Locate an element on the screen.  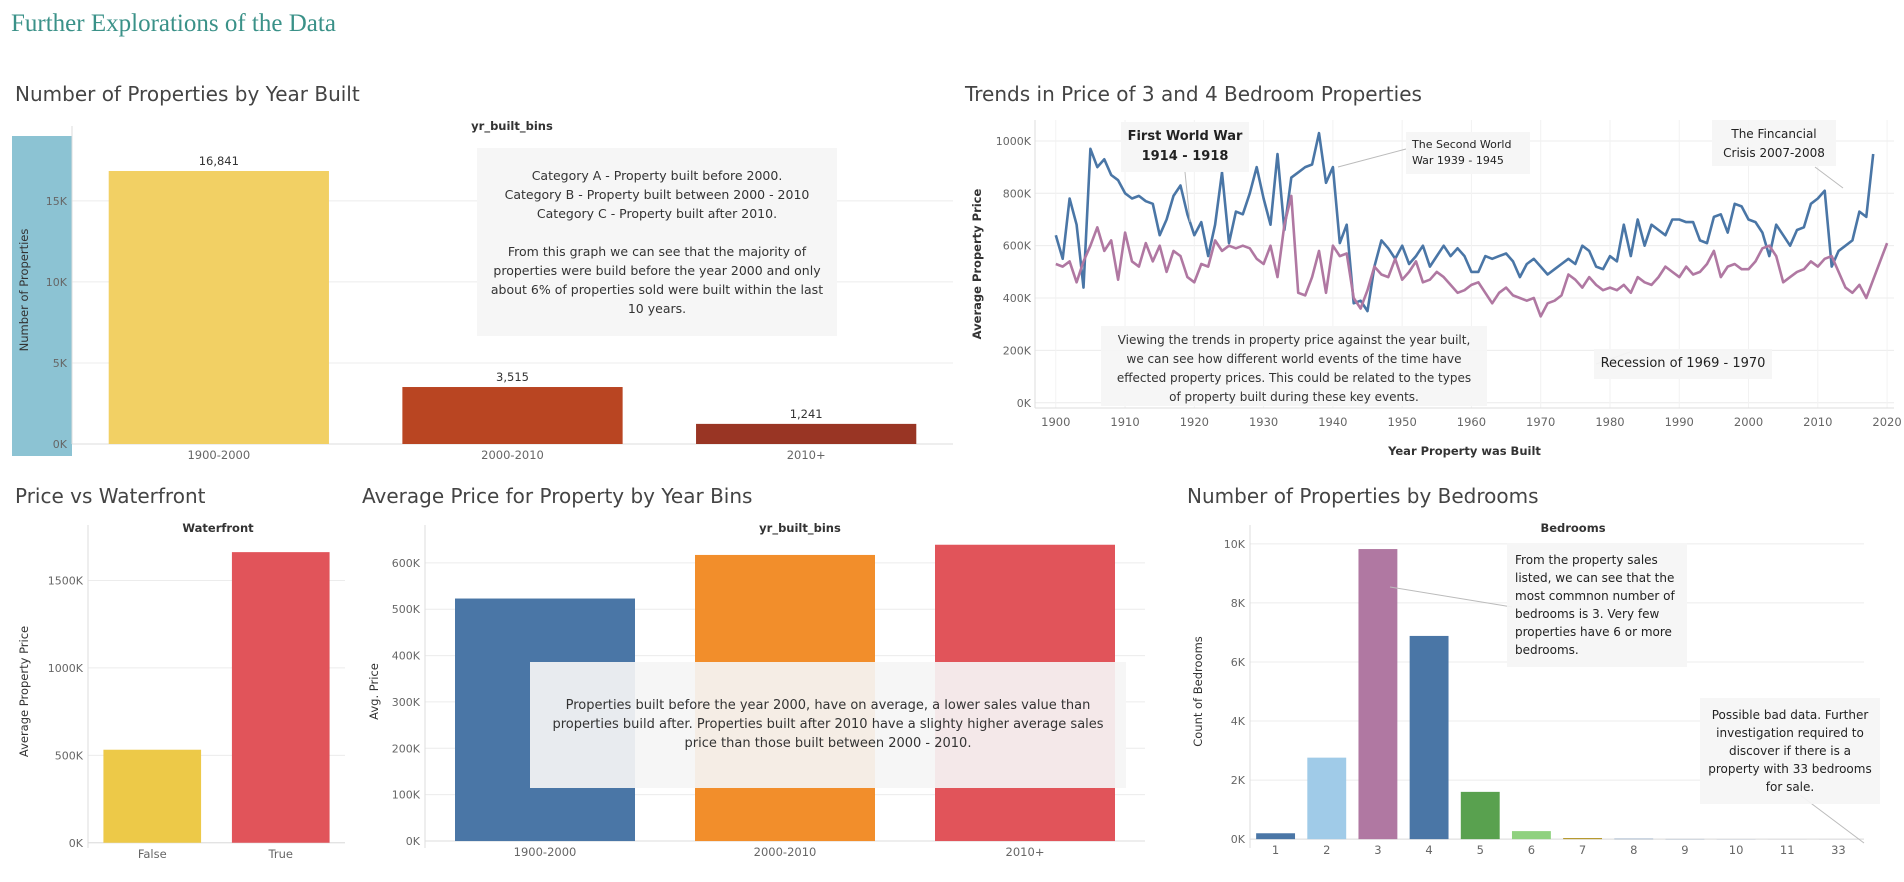
x-tick-label: 2000 is located at coordinates (1748, 422).